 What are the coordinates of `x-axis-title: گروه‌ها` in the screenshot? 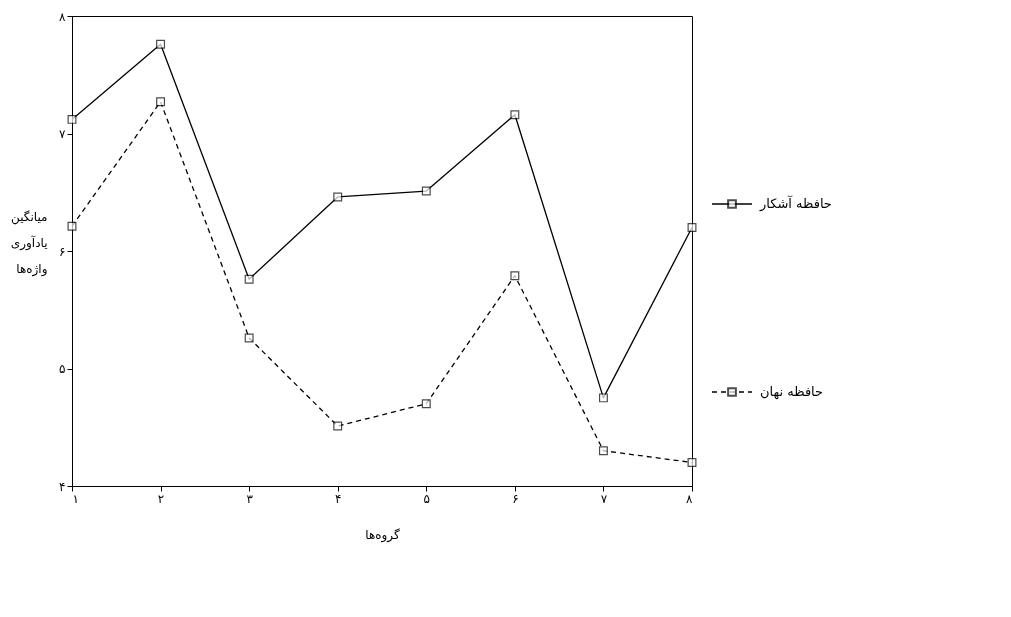 It's located at (382, 535).